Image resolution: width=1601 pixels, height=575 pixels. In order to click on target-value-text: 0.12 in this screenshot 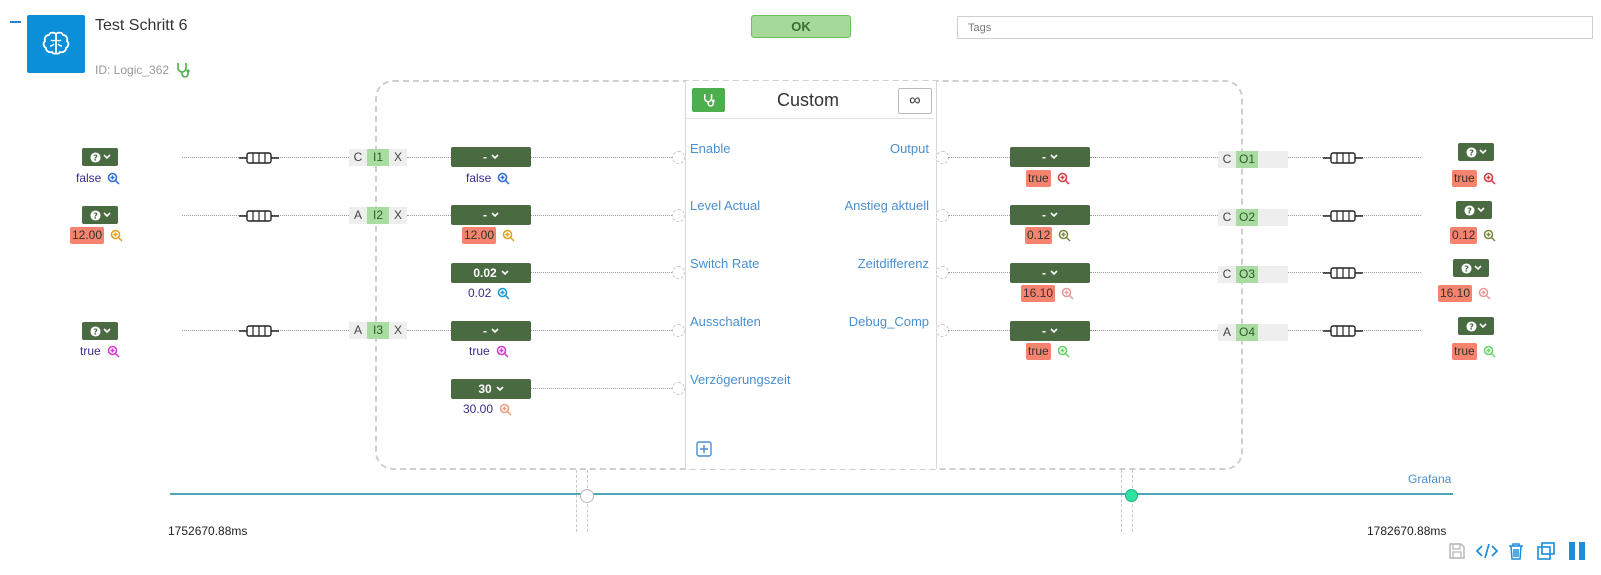, I will do `click(1464, 235)`.